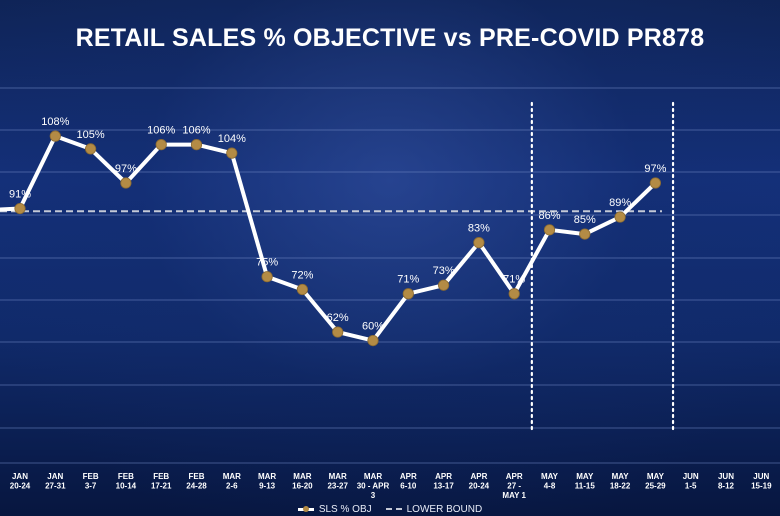  I want to click on data-label: 86%, so click(549, 216).